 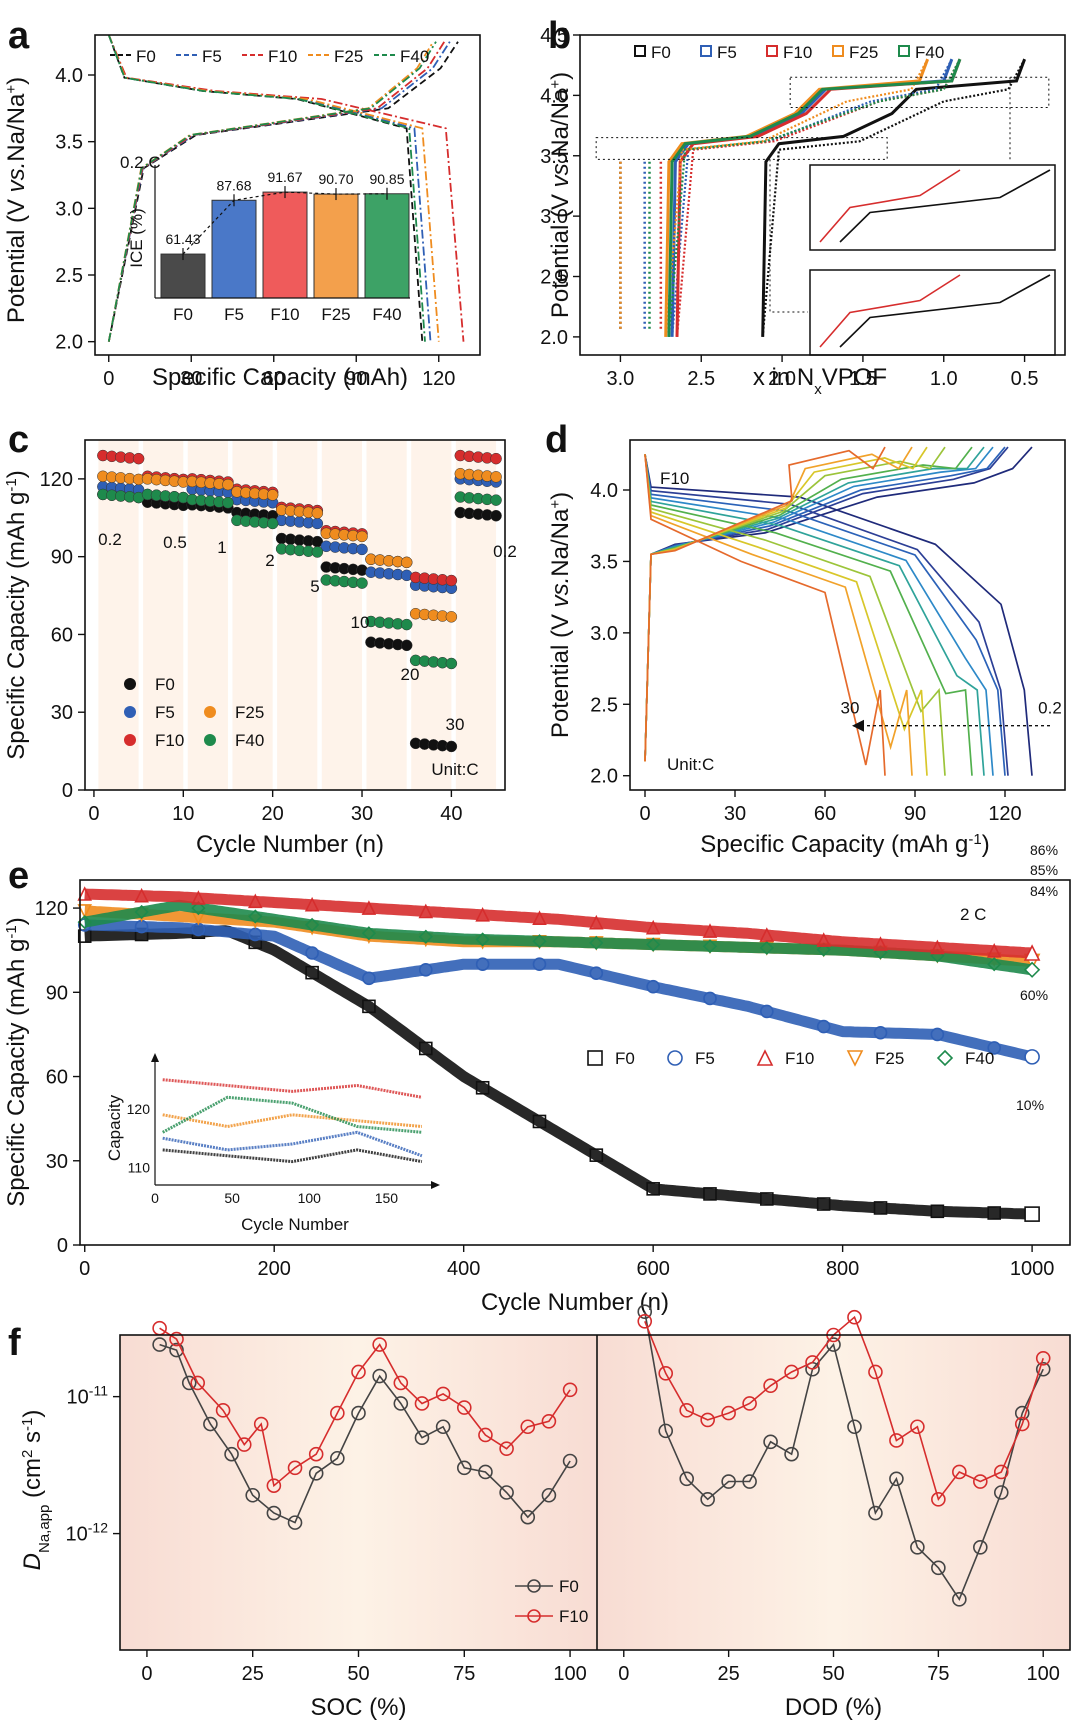 I want to click on x-axis-title: Cycle Number (n), so click(x=290, y=844).